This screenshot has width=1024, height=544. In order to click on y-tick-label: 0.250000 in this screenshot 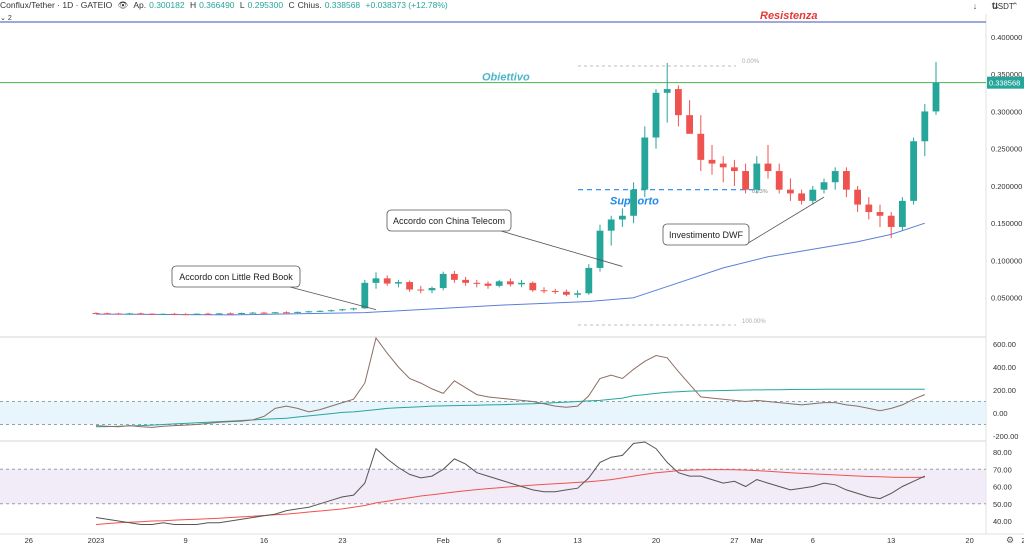, I will do `click(1006, 149)`.